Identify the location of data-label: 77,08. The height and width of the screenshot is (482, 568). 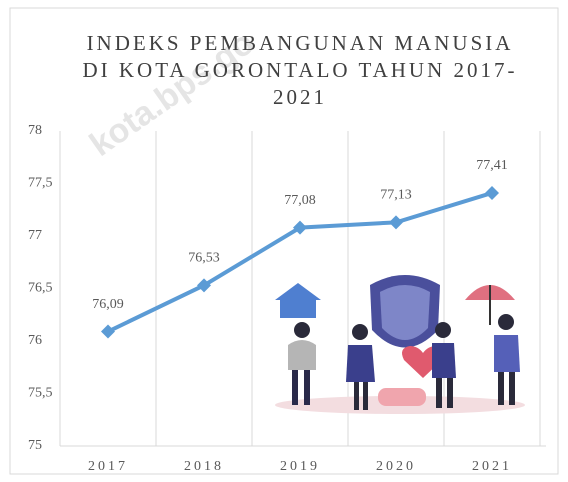
(300, 200).